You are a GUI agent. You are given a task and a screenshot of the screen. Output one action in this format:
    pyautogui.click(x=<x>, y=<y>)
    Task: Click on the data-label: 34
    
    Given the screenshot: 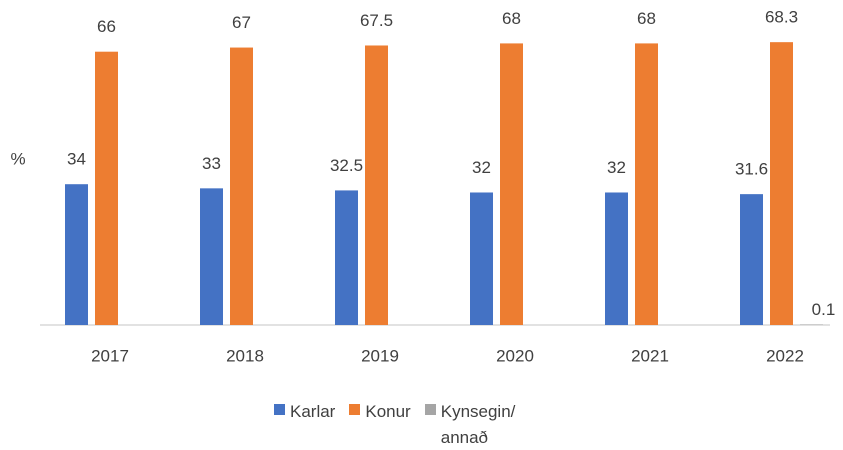 What is the action you would take?
    pyautogui.click(x=76, y=159)
    